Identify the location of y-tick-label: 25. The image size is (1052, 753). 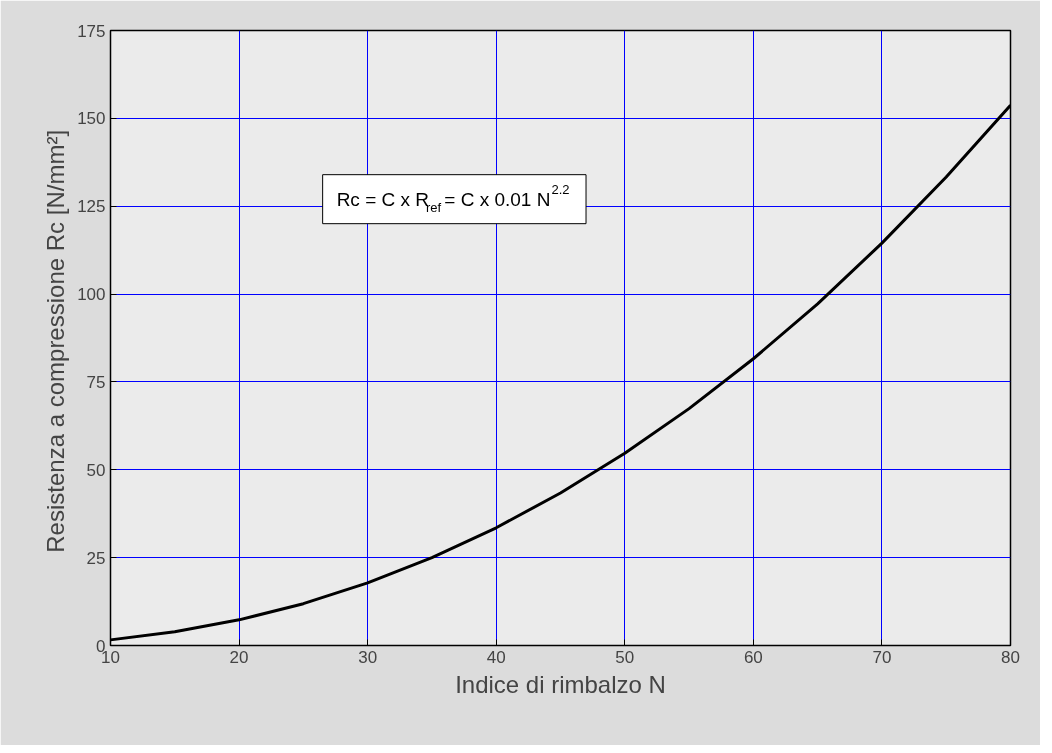
(96, 558).